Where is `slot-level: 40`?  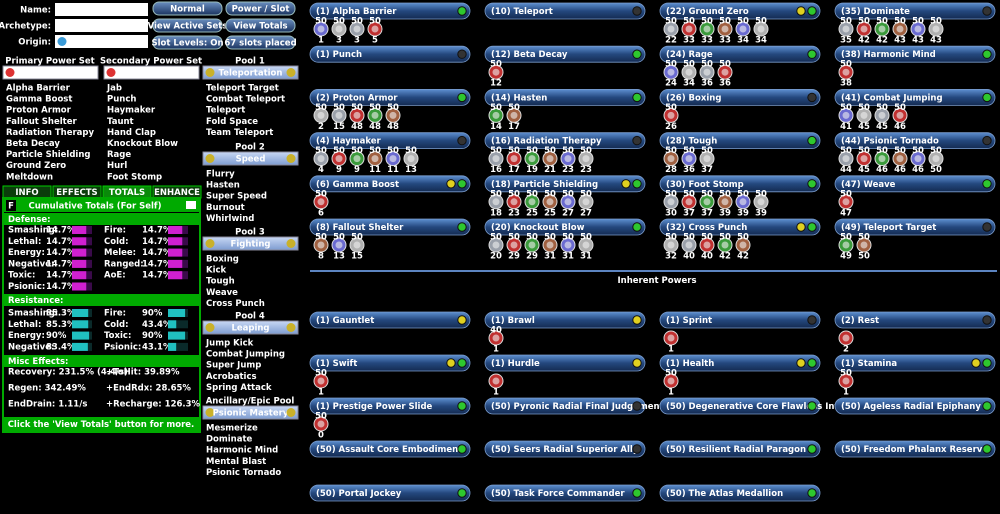
slot-level: 40 is located at coordinates (689, 257).